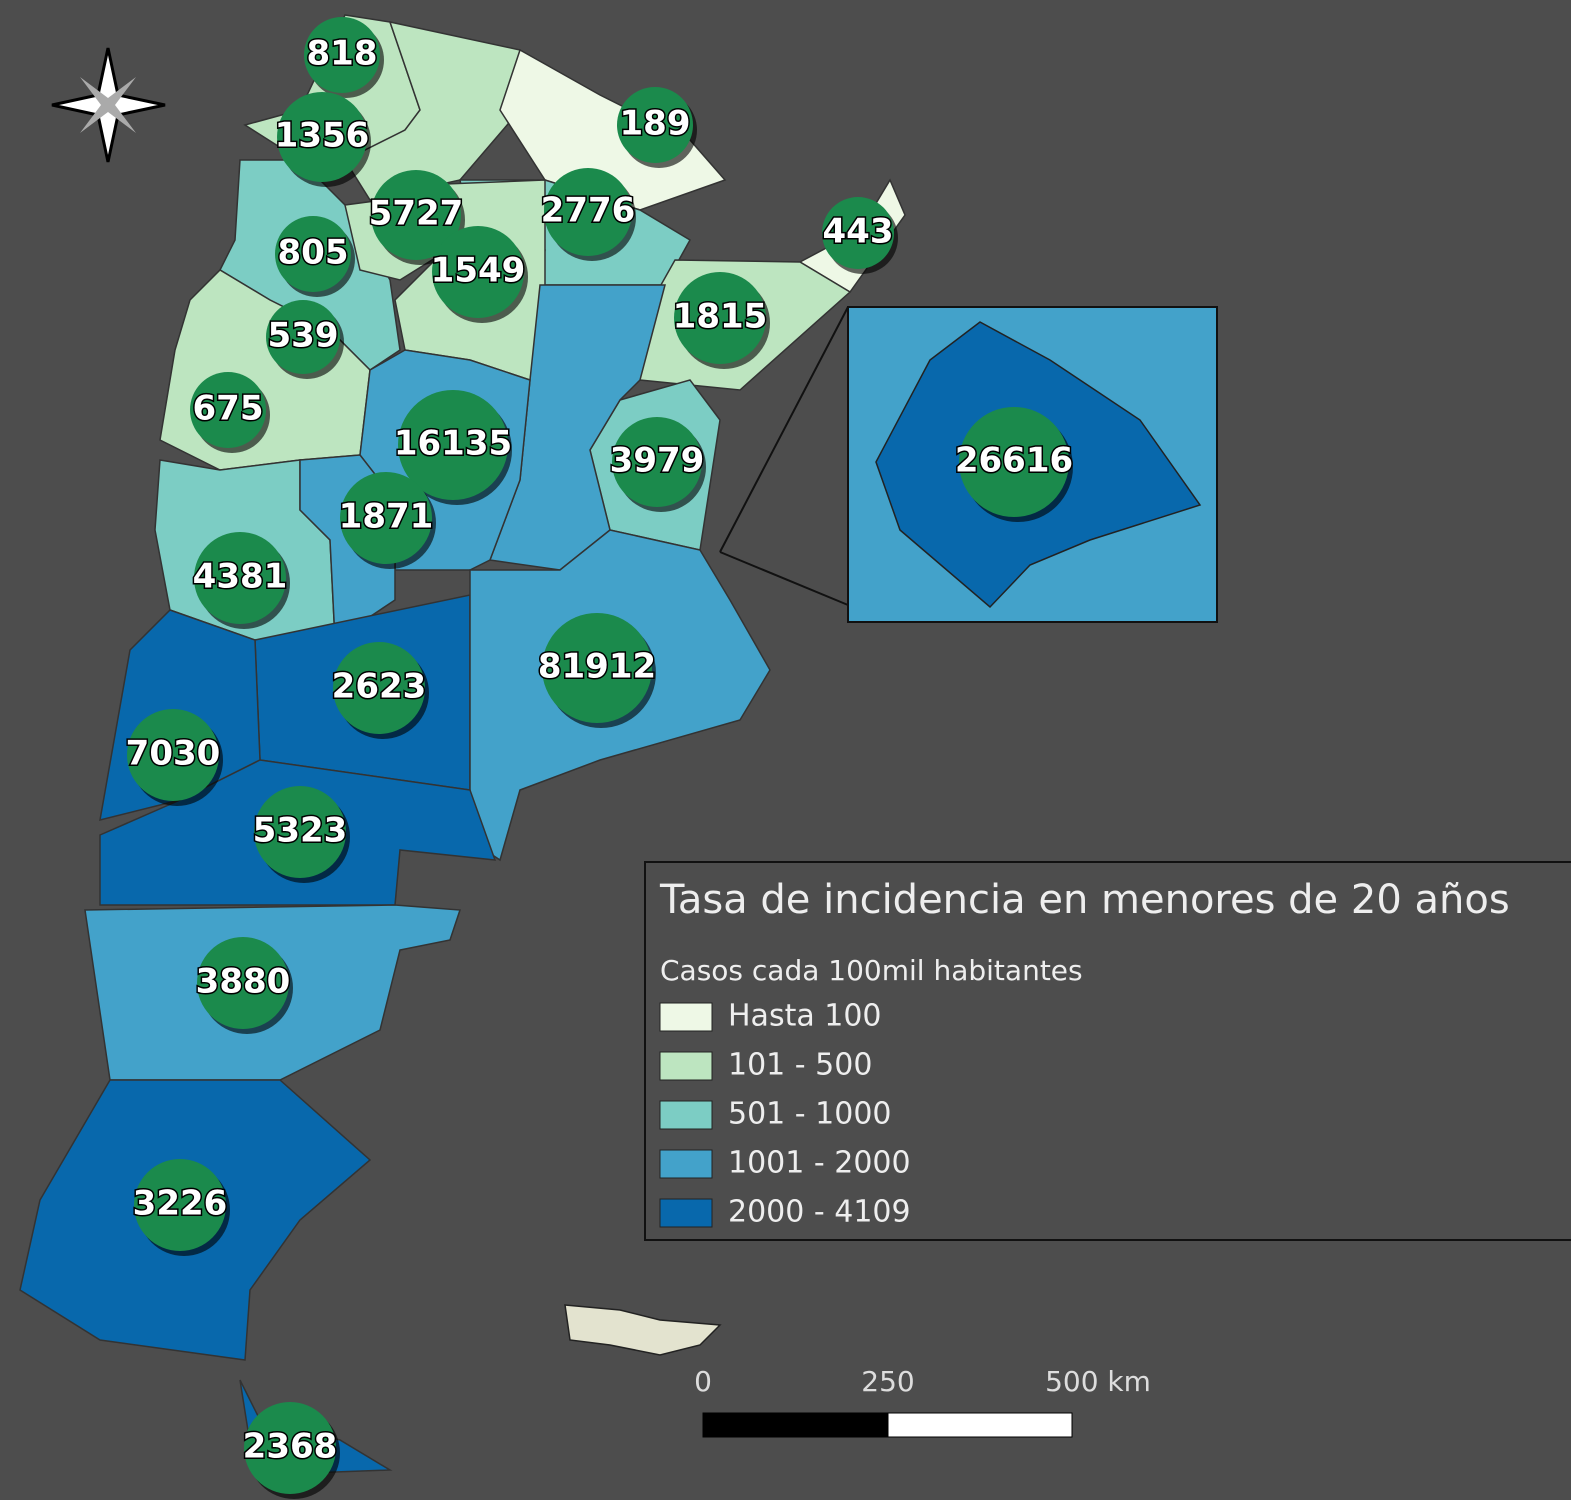 The width and height of the screenshot is (1571, 1500). I want to click on compass, so click(108, 105).